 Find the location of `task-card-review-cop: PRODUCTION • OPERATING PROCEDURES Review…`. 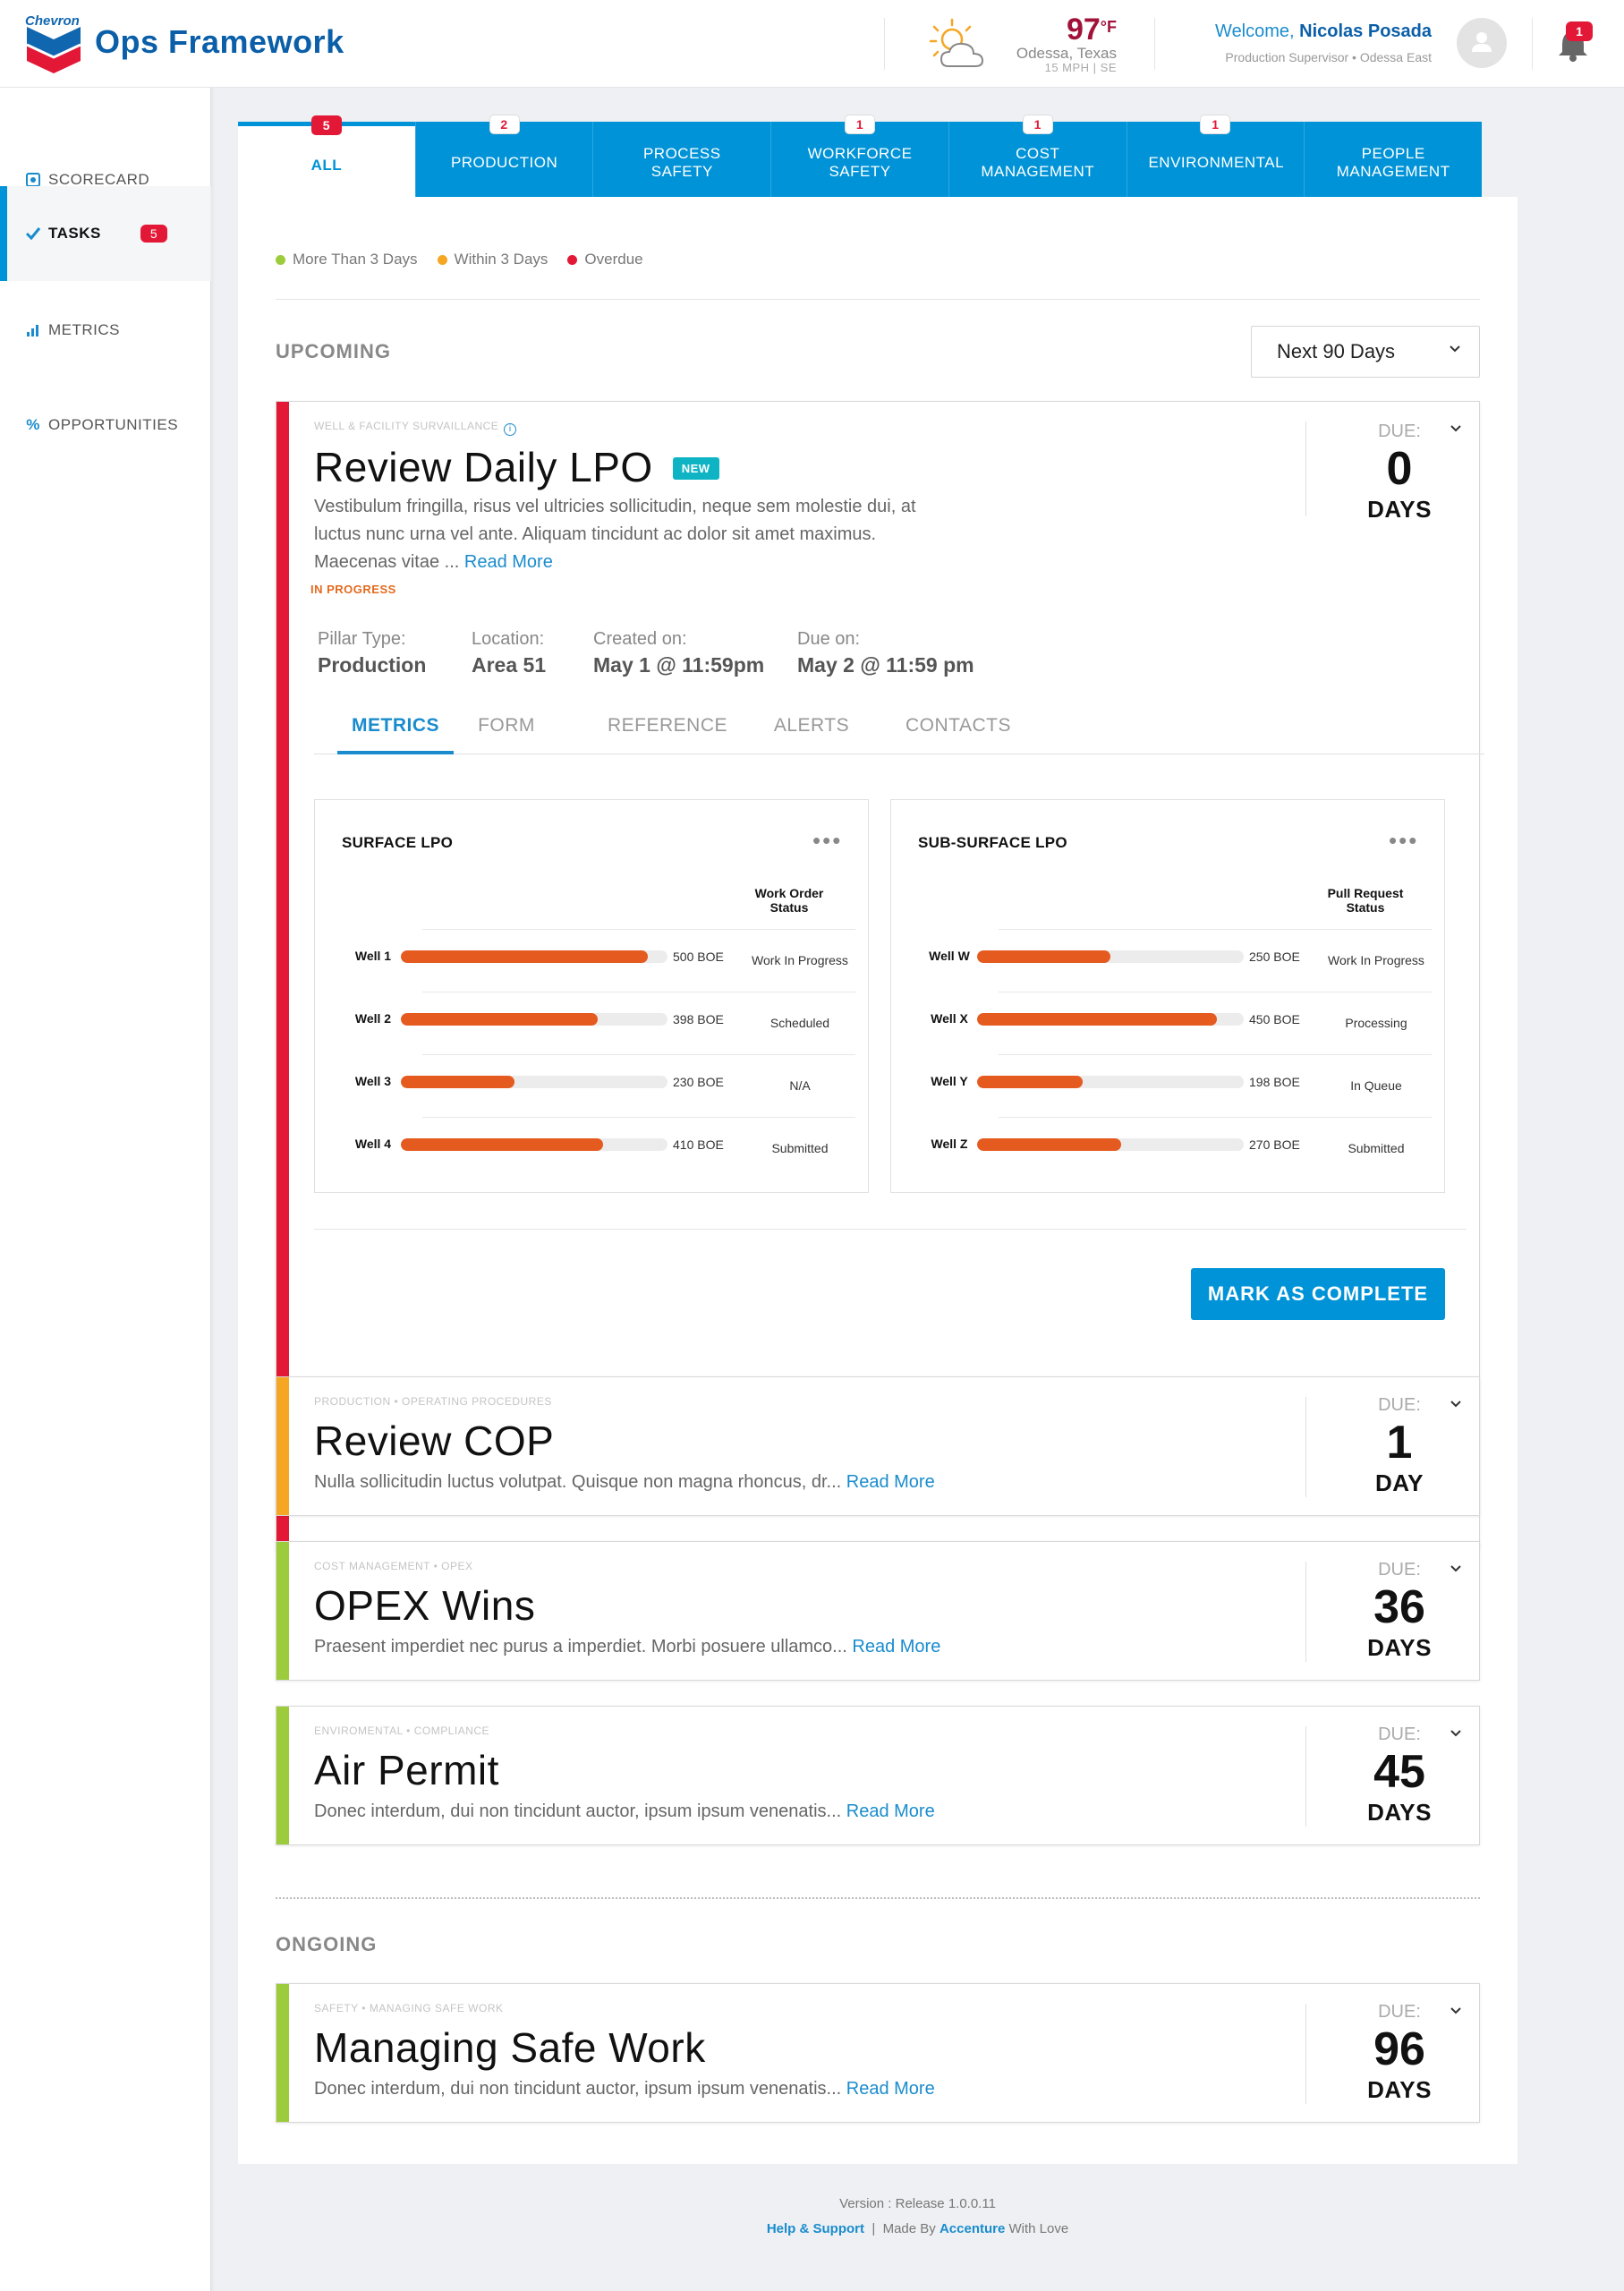

task-card-review-cop: PRODUCTION • OPERATING PROCEDURES Review… is located at coordinates (878, 1446).